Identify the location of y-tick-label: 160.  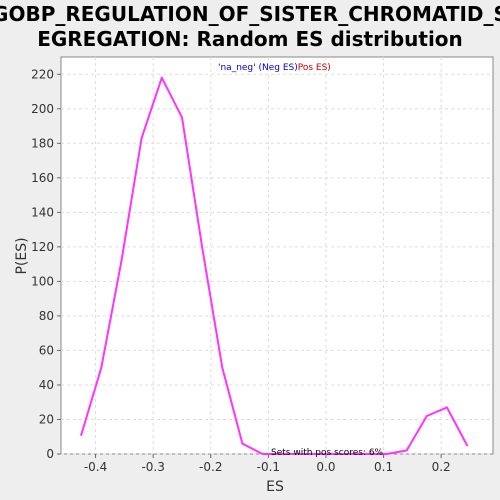
(42, 178).